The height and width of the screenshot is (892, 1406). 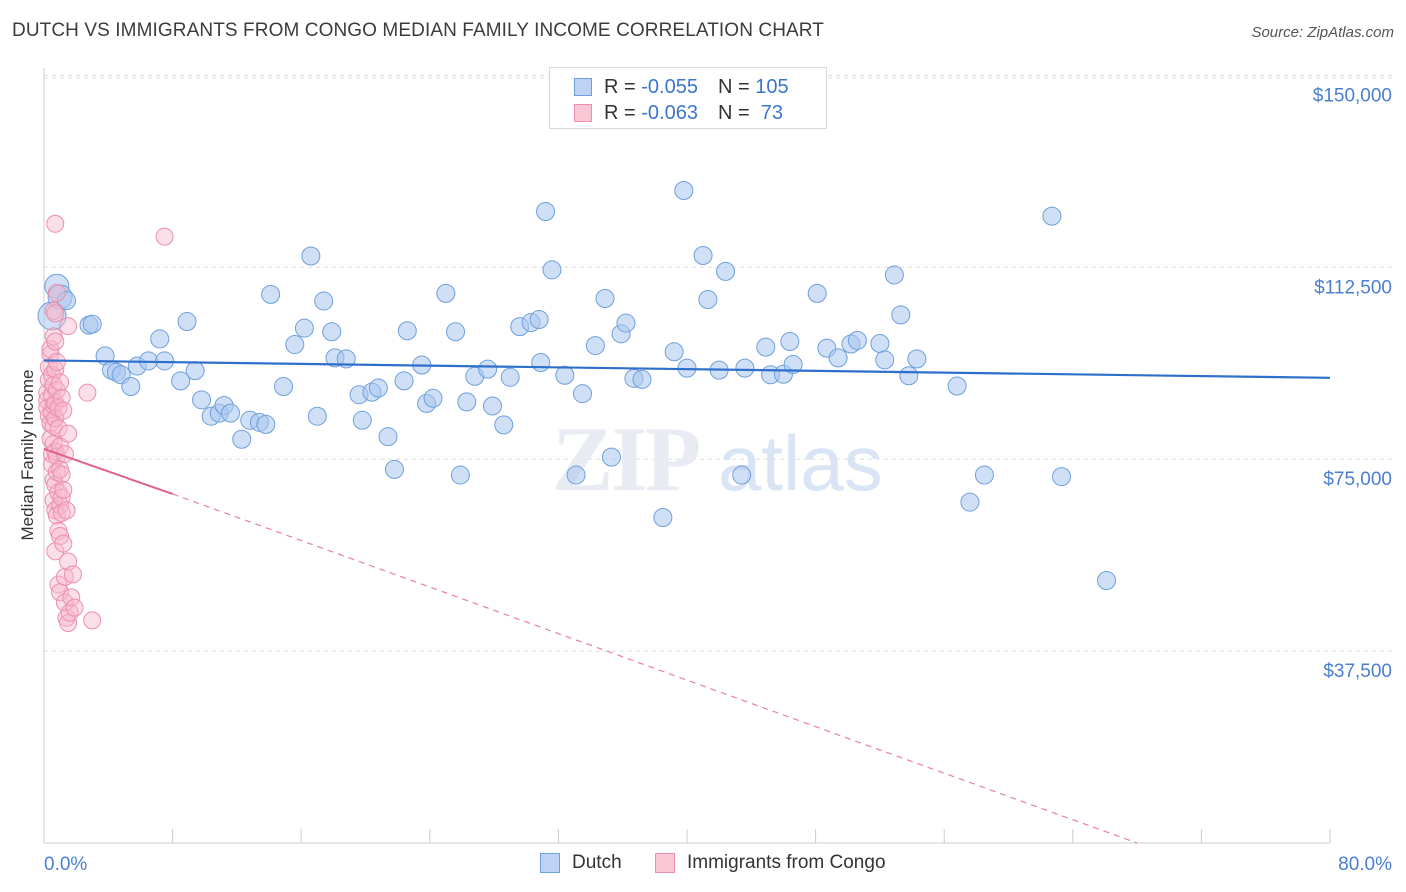 I want to click on congo-trend-line-solid, so click(x=108, y=471).